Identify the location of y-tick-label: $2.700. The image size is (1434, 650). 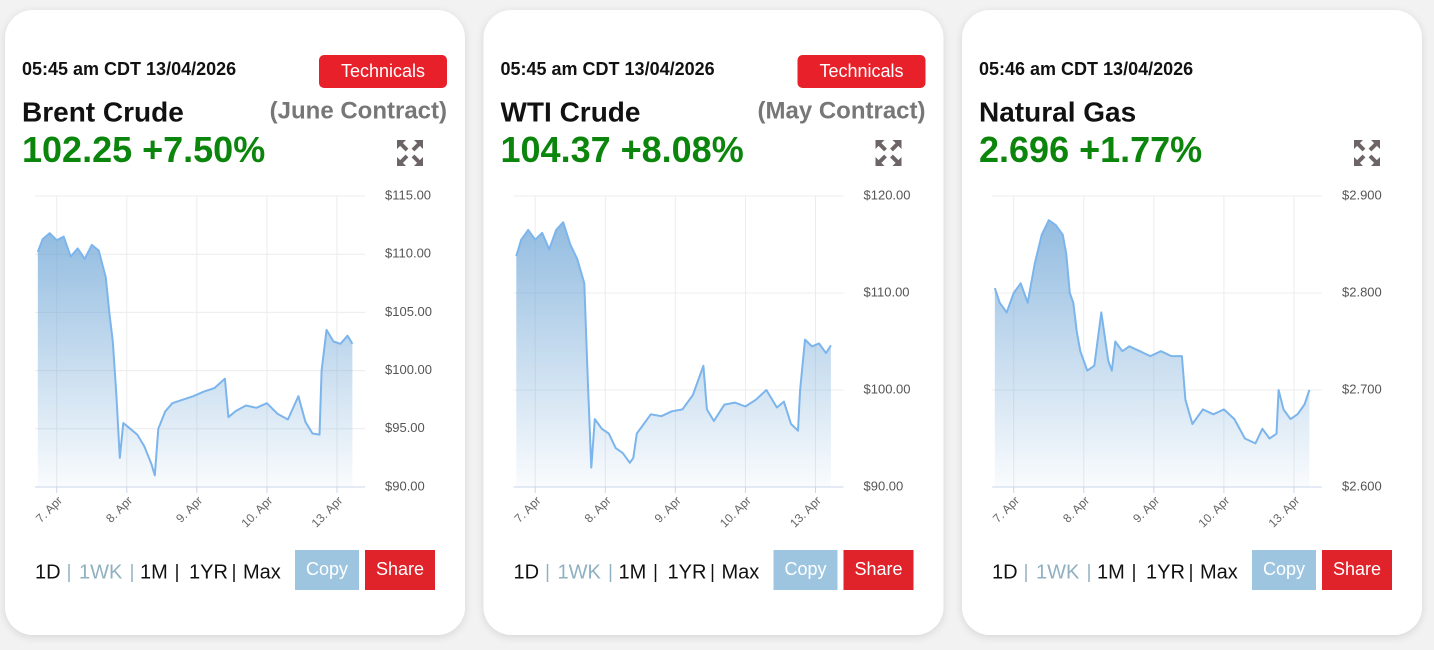
(1362, 388).